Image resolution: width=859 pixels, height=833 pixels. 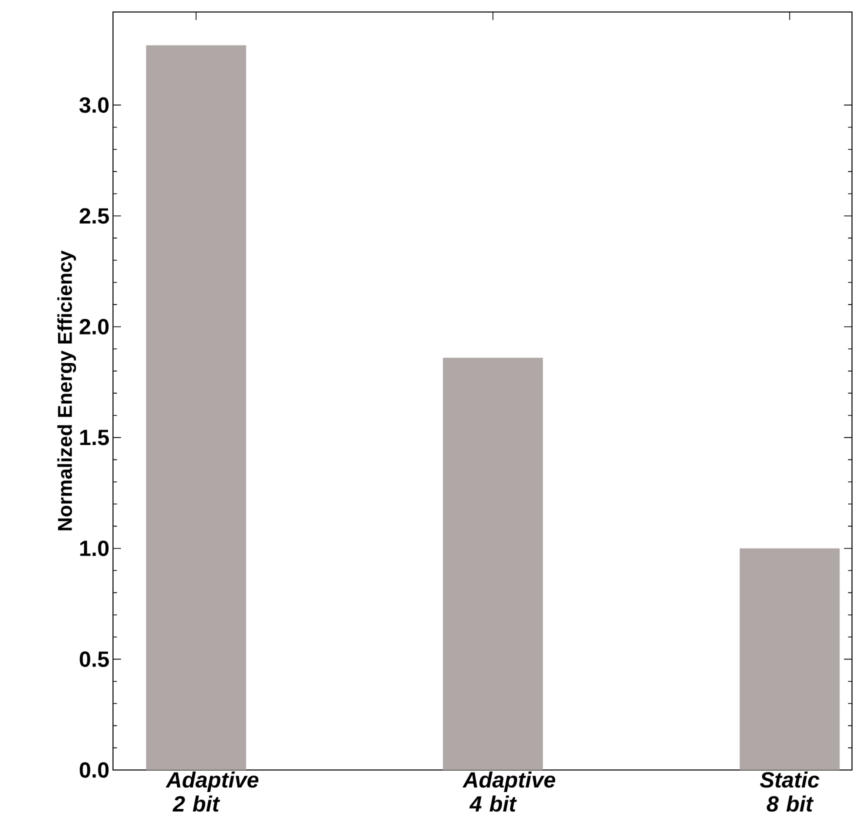 What do you see at coordinates (790, 792) in the screenshot?
I see `x-tick-label: Static 8 bit` at bounding box center [790, 792].